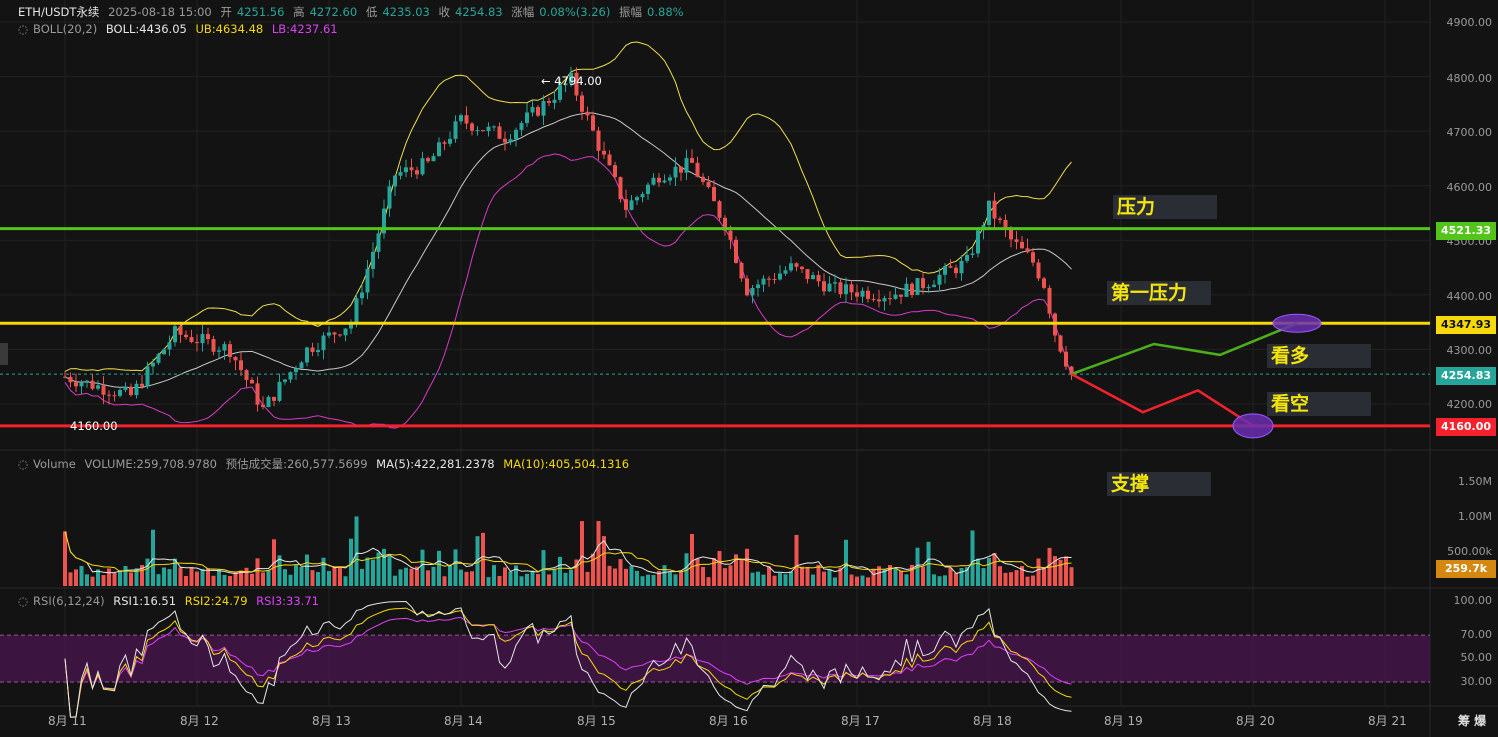 This screenshot has width=1498, height=737. What do you see at coordinates (568, 662) in the screenshot?
I see `rsi2-line` at bounding box center [568, 662].